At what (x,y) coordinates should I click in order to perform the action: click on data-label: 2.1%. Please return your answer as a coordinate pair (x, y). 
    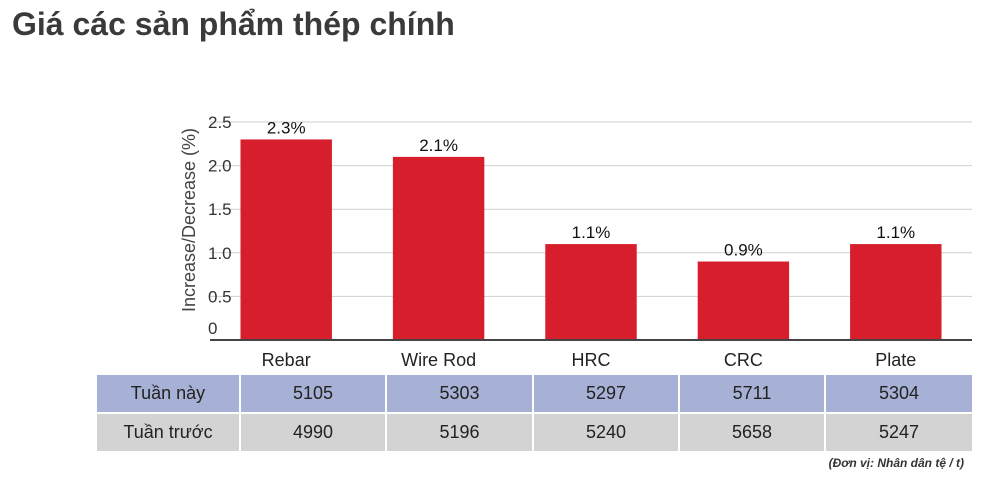
    Looking at the image, I should click on (438, 145).